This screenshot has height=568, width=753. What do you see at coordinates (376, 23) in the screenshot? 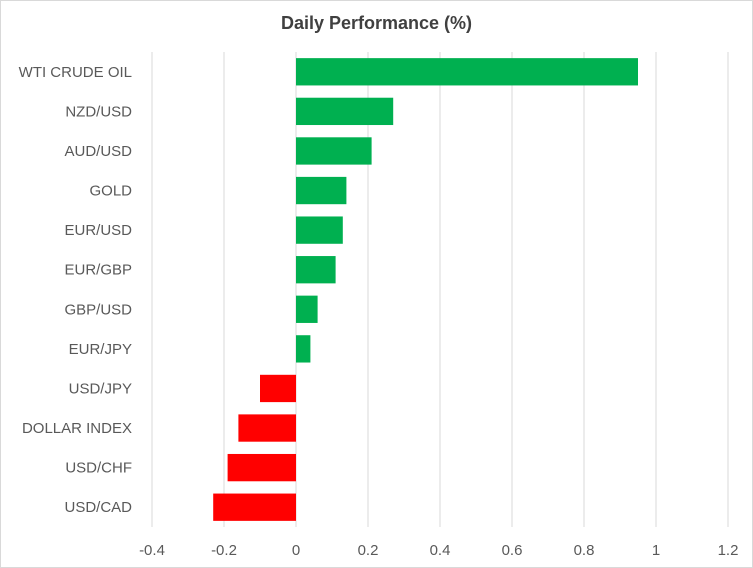
I see `chart-title: Daily Performance (%)` at bounding box center [376, 23].